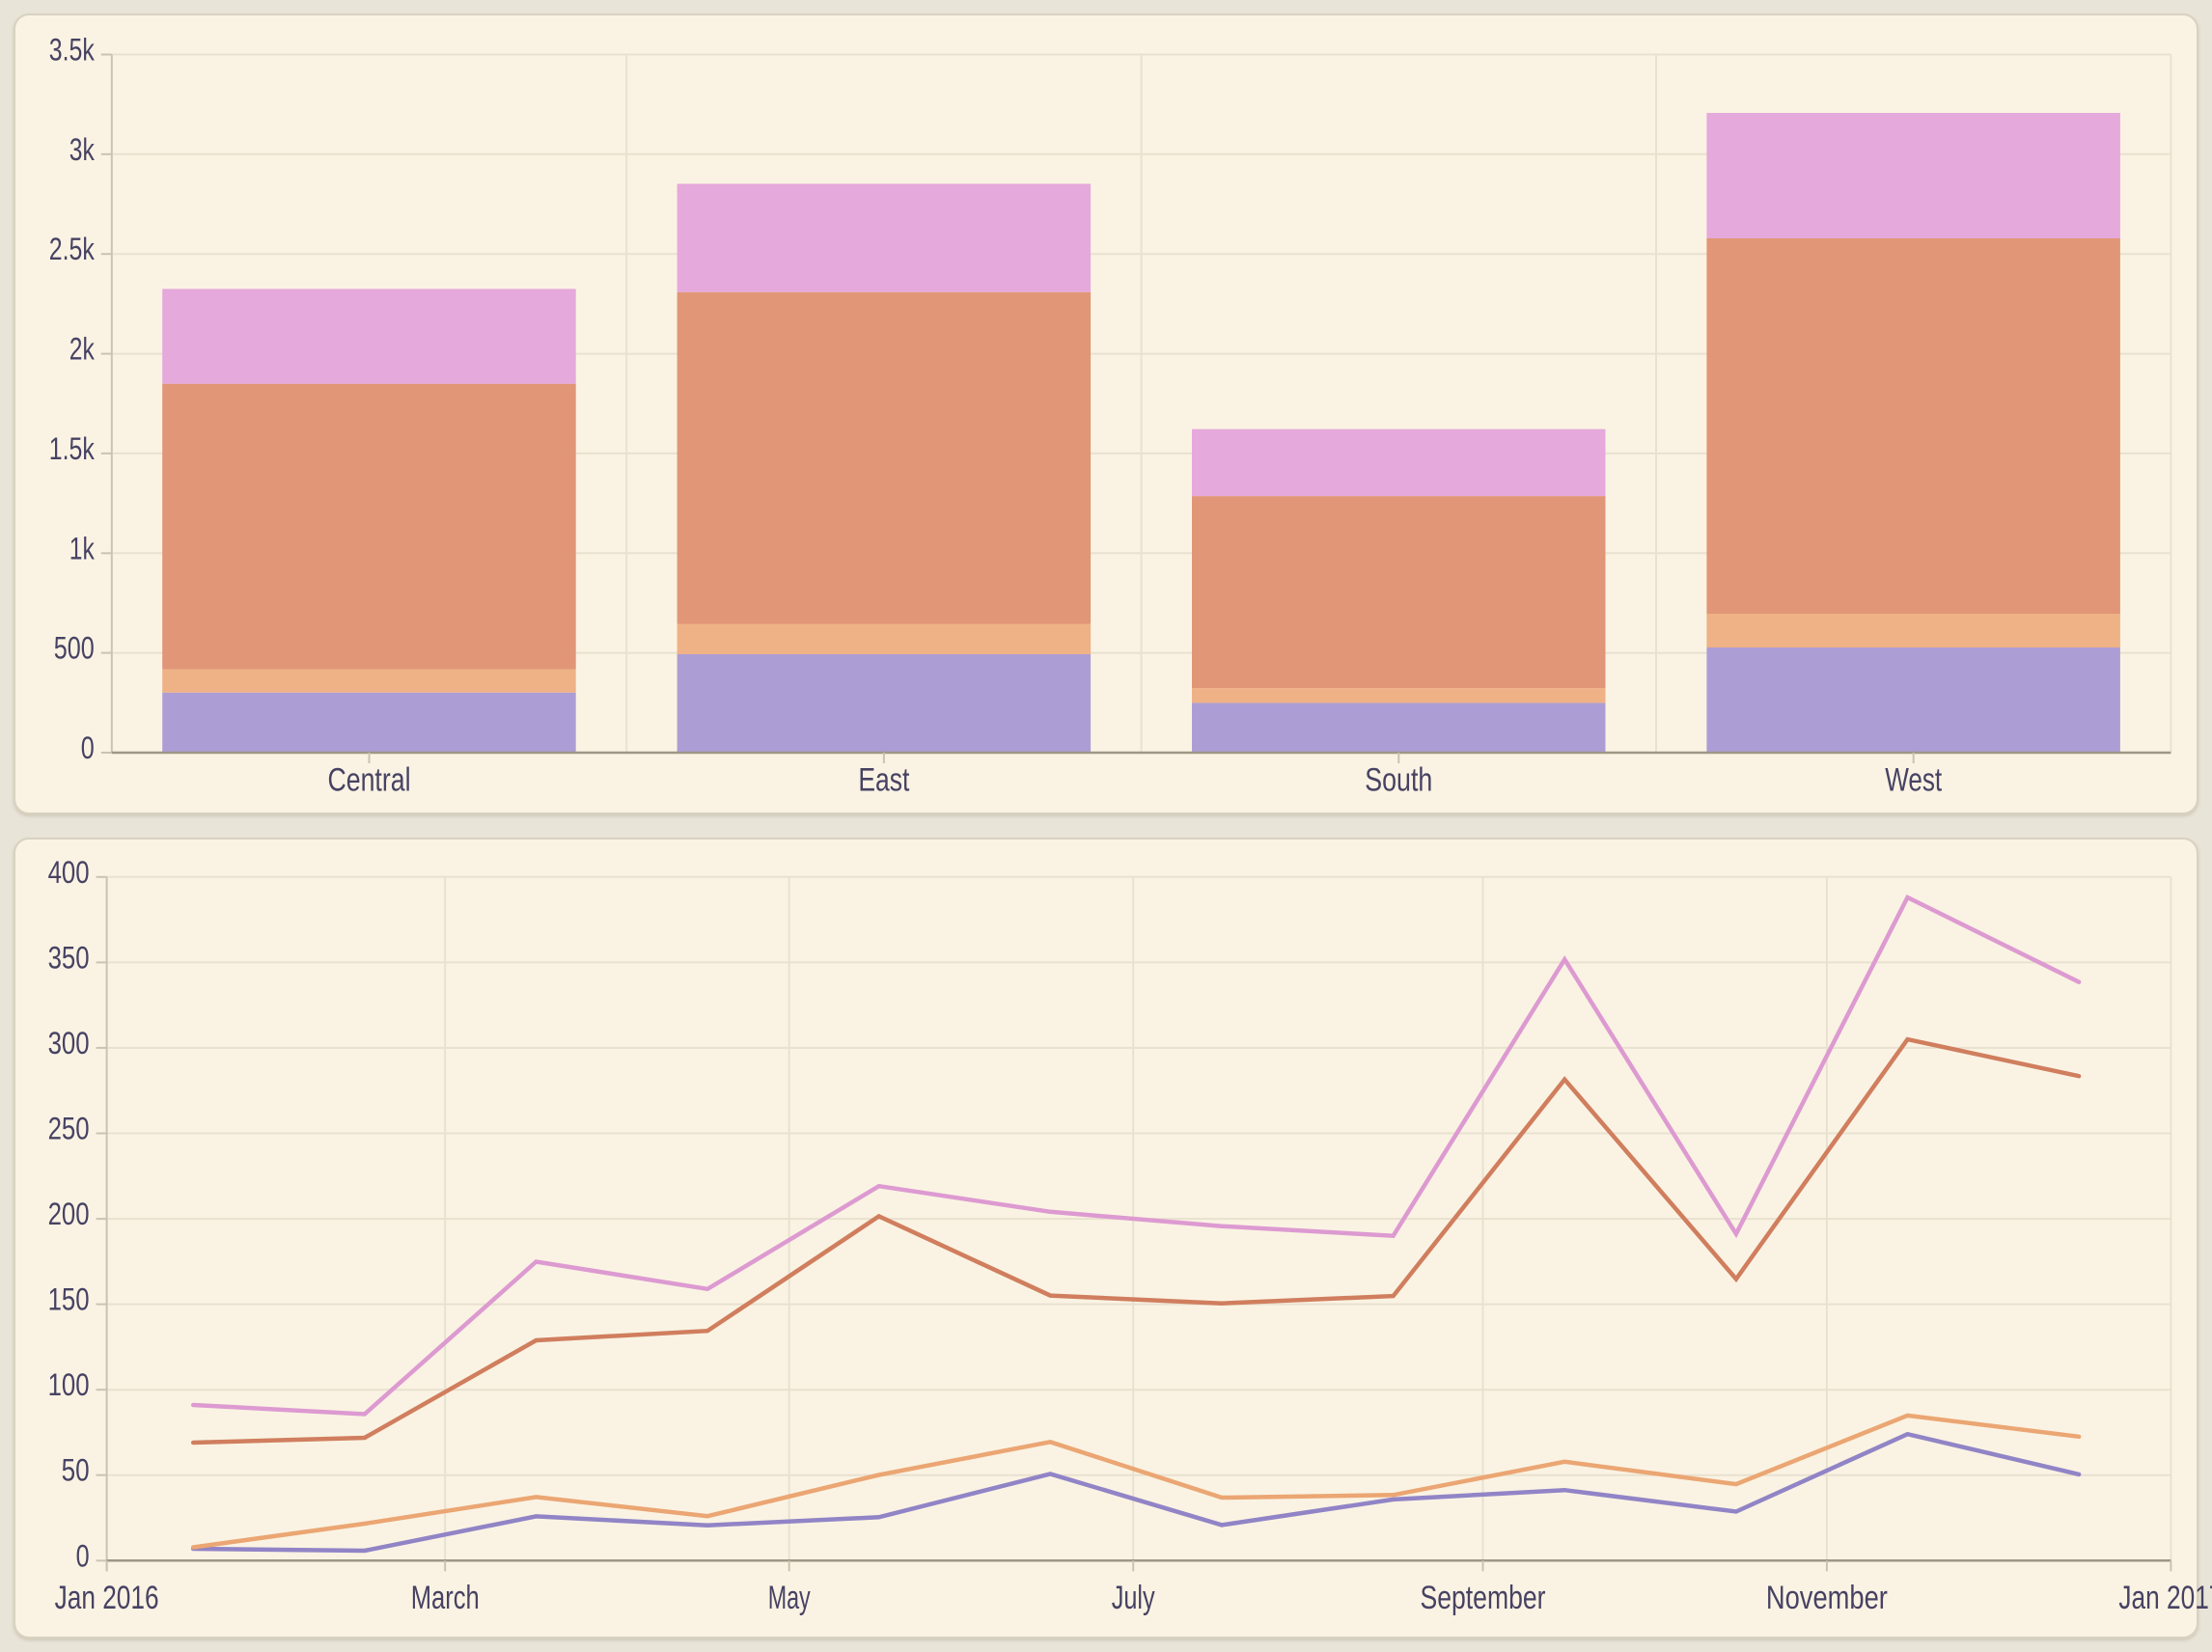  I want to click on svg-text: 400, so click(69, 872).